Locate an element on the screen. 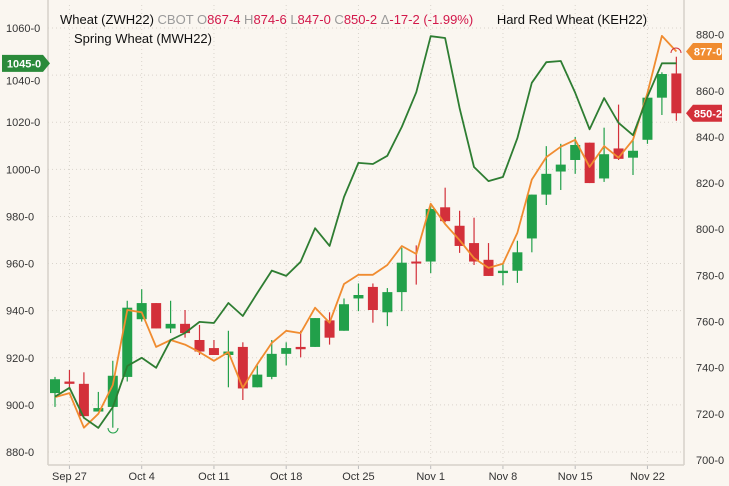 This screenshot has width=729, height=486. right-axis-tick-label: 860-0 is located at coordinates (710, 92).